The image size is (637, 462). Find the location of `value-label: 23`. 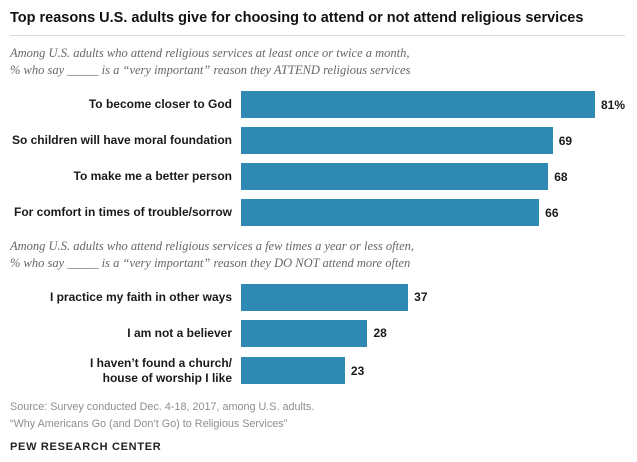

value-label: 23 is located at coordinates (357, 370).